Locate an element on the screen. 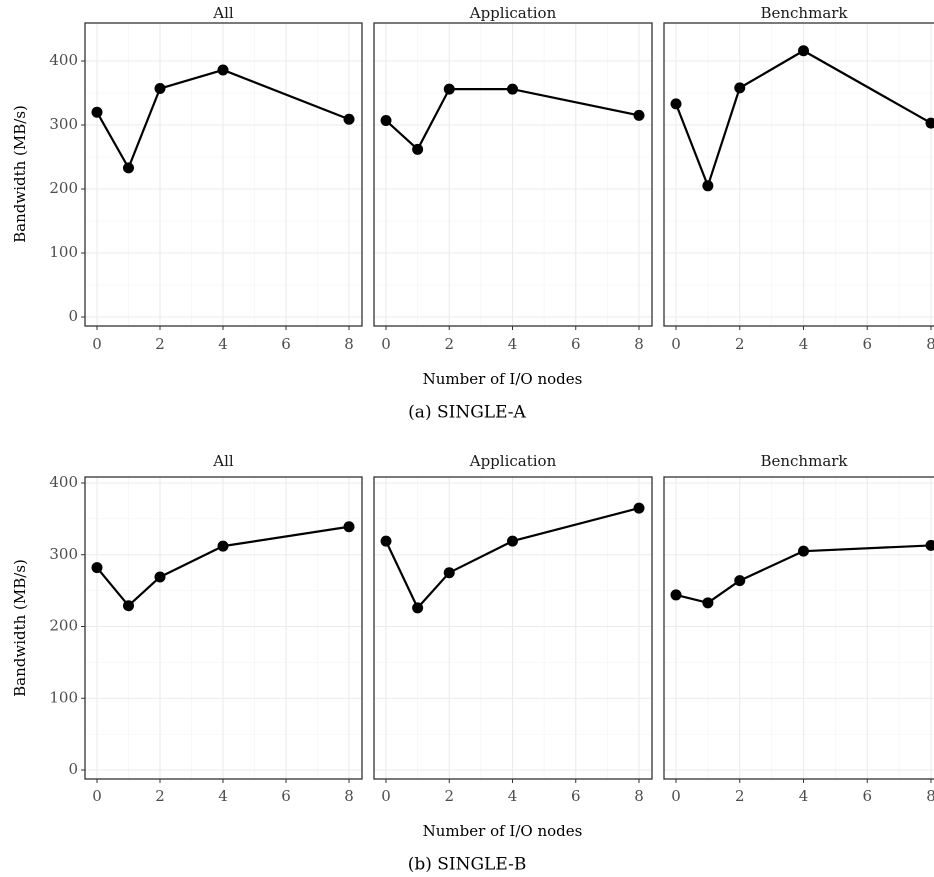 The image size is (934, 877). panel-border is located at coordinates (798, 628).